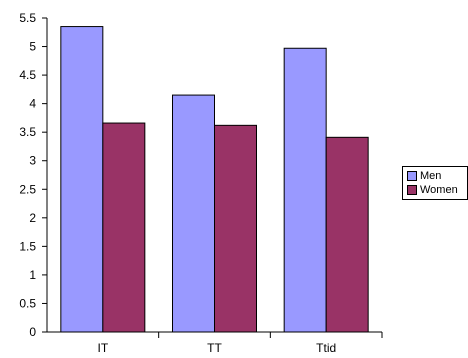 This screenshot has height=358, width=468. Describe the element at coordinates (412, 176) in the screenshot. I see `legend-swatch-men` at that location.